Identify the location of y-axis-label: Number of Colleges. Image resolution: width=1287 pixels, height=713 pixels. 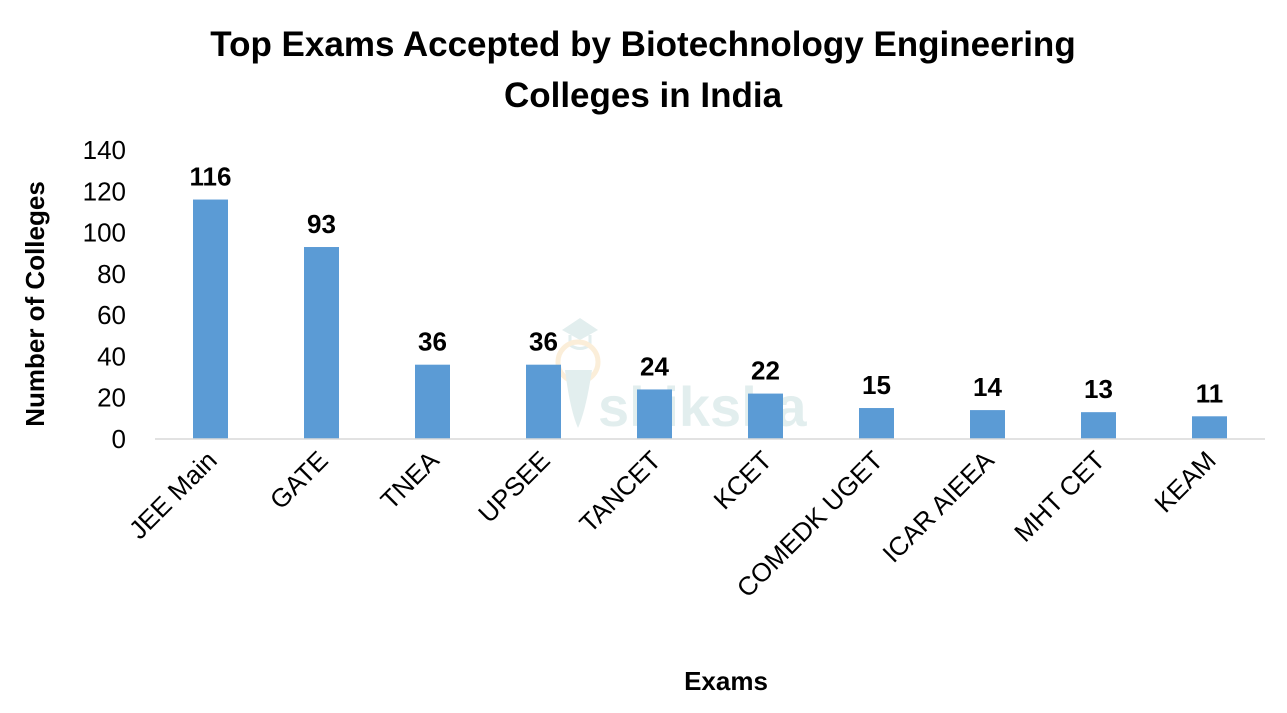
(35, 304).